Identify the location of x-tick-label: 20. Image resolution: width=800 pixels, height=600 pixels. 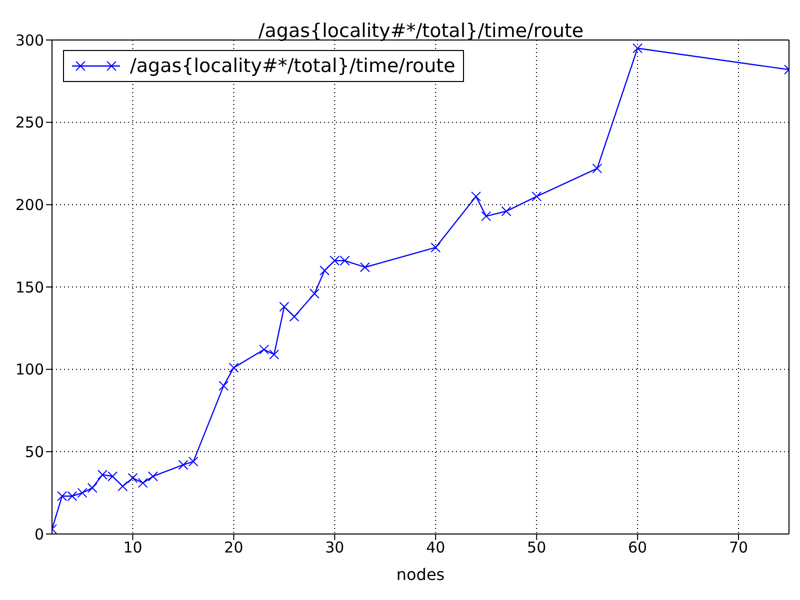
(234, 547).